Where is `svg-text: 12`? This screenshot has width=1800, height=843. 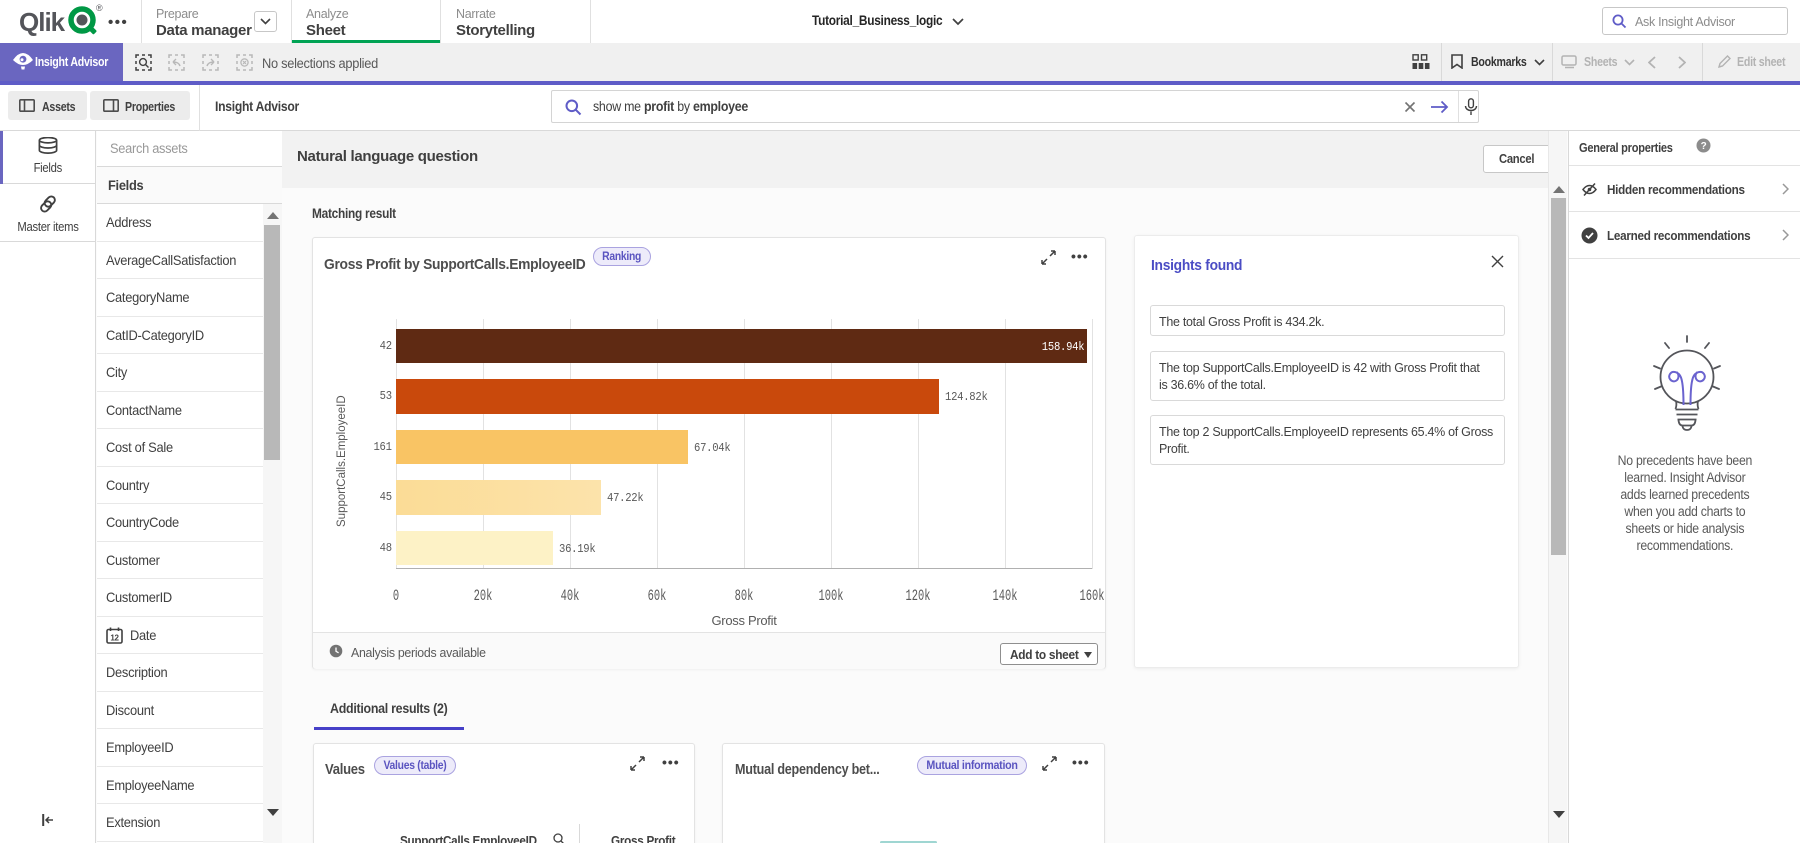
svg-text: 12 is located at coordinates (114, 637).